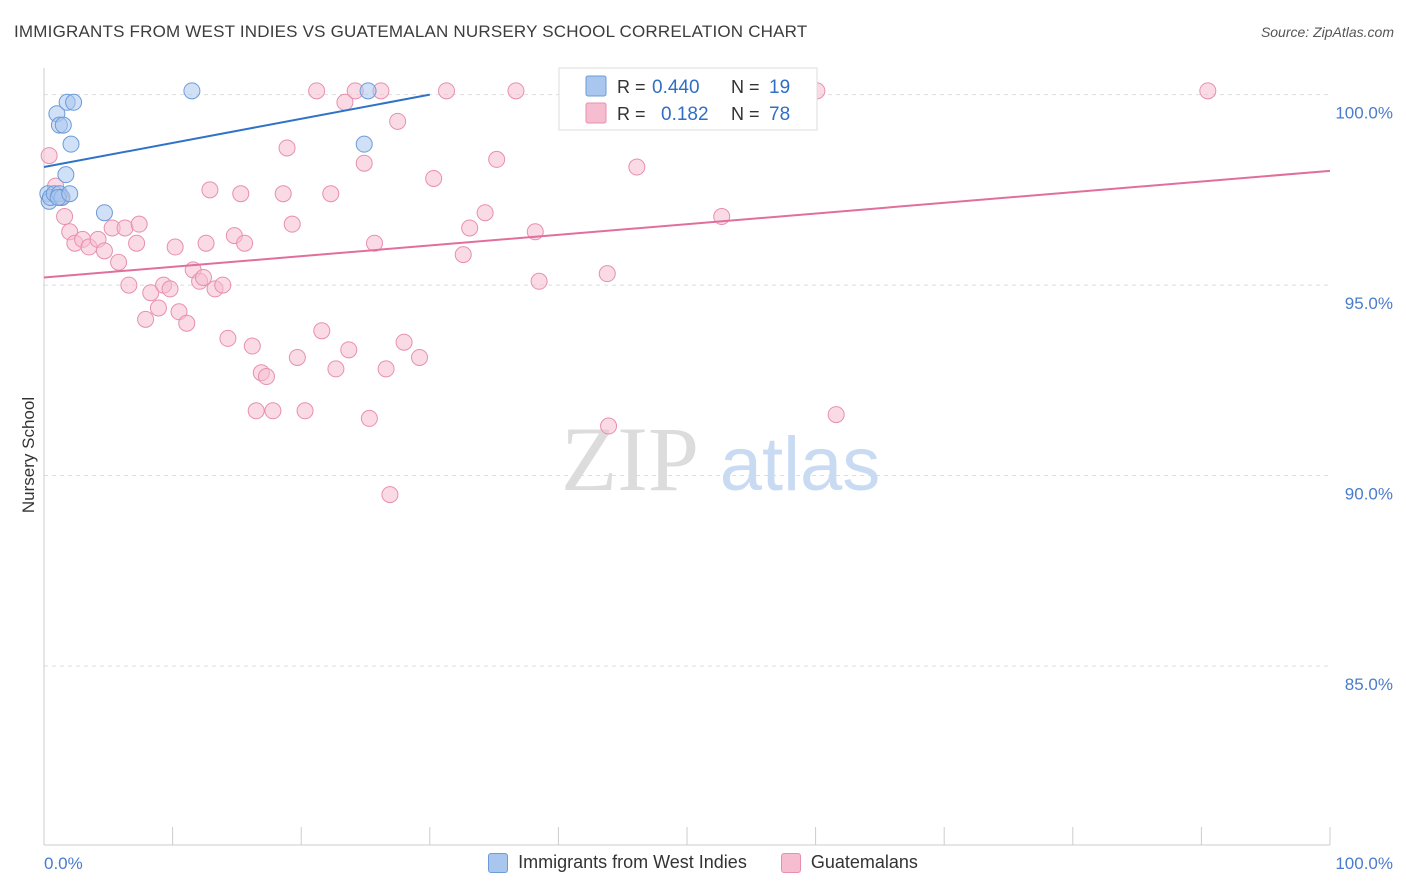 The image size is (1406, 892). I want to click on x-tick-labels: 0.0% 100.0%, so click(718, 863).